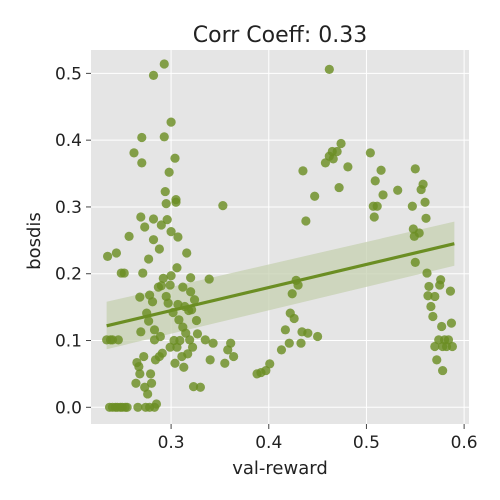 The height and width of the screenshot is (500, 500). I want to click on x-tick-label: 0.4, so click(268, 443).